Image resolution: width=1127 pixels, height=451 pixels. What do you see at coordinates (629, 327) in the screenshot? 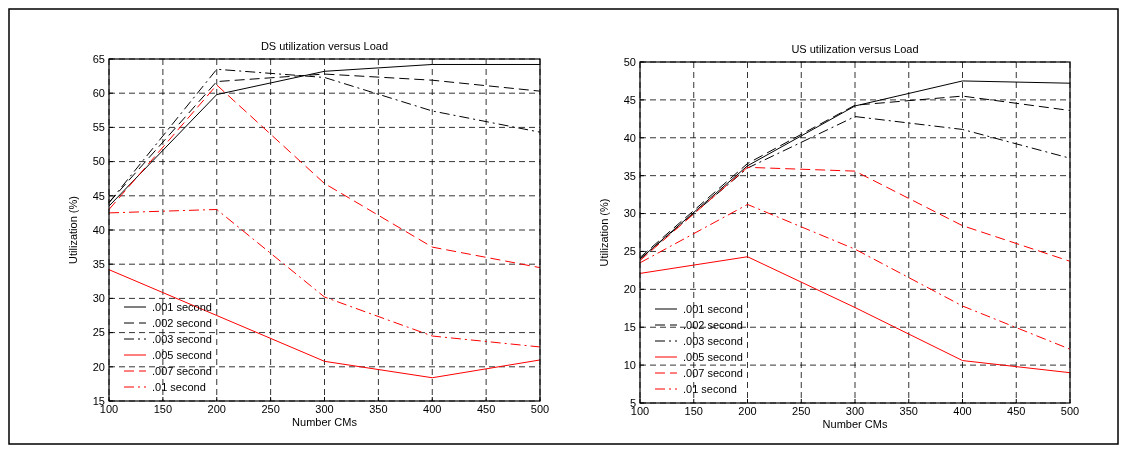
I see `y-tick-label: 15` at bounding box center [629, 327].